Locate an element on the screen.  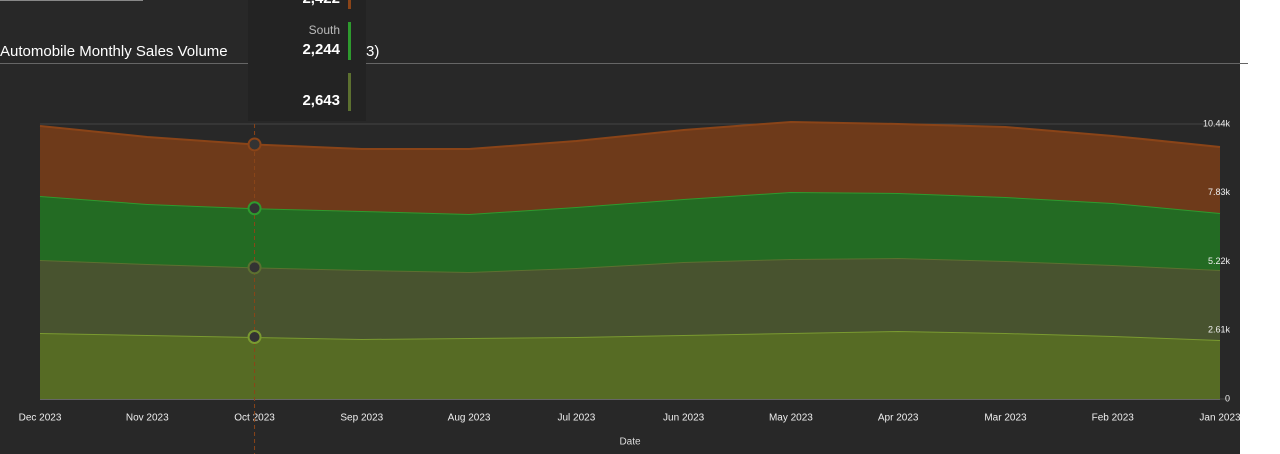
tooltip-value: 2,422 is located at coordinates (321, 3).